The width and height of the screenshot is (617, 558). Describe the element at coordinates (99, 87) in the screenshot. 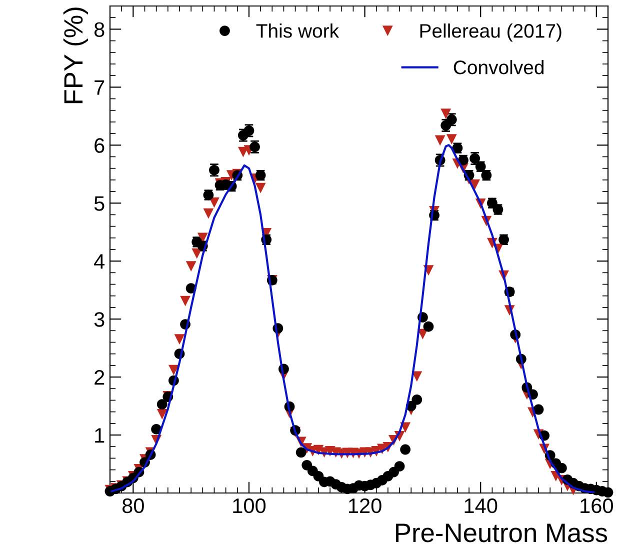

I see `y-tick-label: 7` at that location.